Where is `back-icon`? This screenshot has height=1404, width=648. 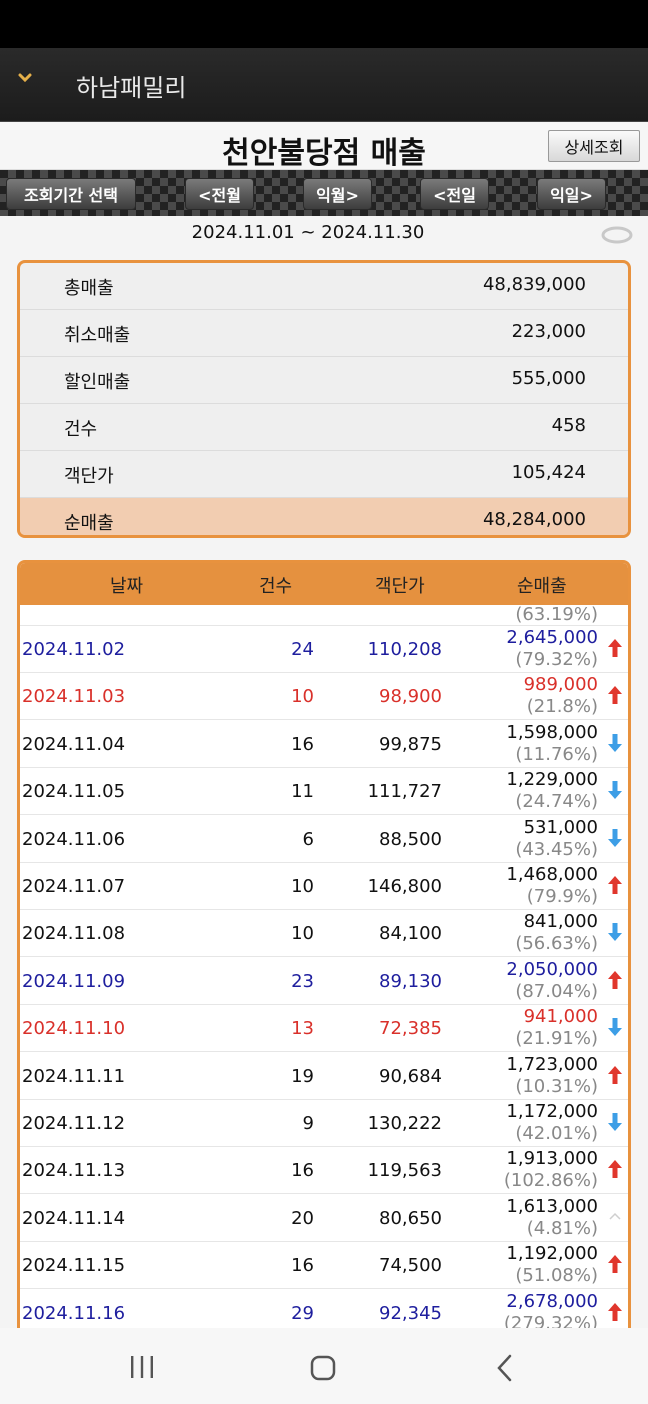 back-icon is located at coordinates (505, 1368).